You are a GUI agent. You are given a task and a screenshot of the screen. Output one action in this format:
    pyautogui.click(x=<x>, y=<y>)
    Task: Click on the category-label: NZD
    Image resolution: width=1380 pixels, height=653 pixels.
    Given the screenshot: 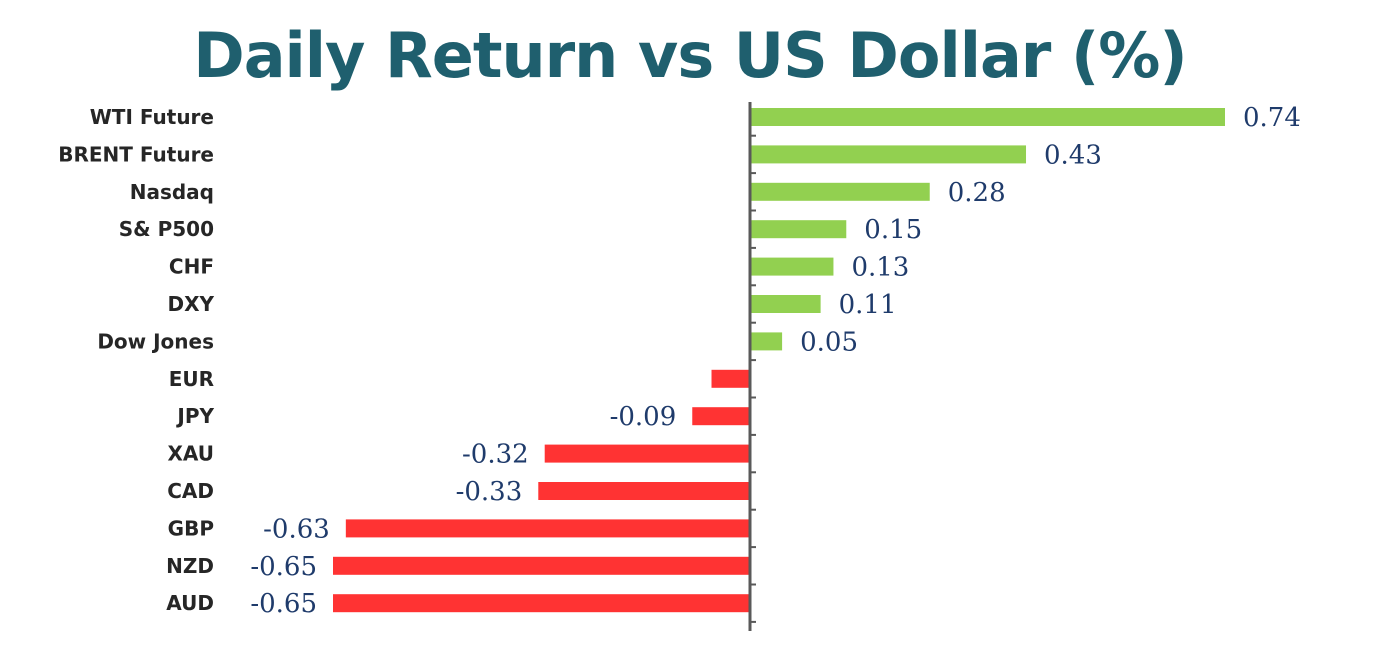 What is the action you would take?
    pyautogui.click(x=190, y=566)
    